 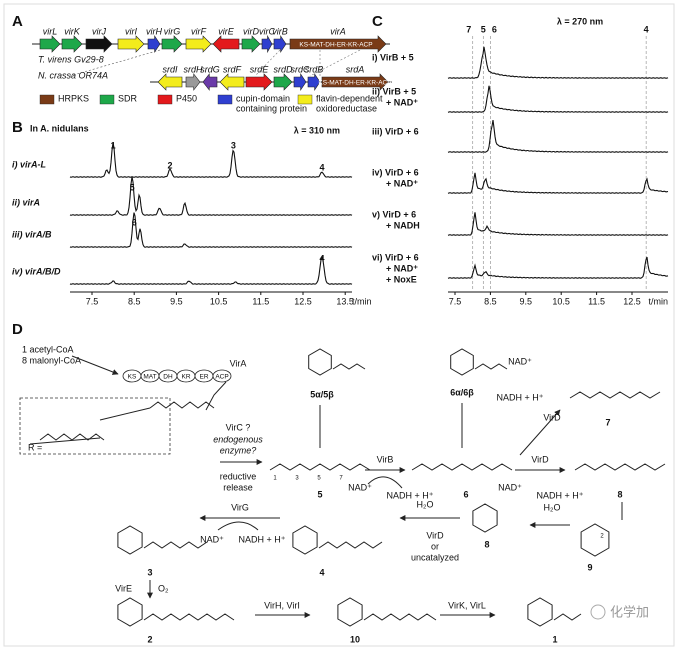 I want to click on domain-text: KS-MAT-DH-ER-KR-ACP, so click(x=354, y=83).